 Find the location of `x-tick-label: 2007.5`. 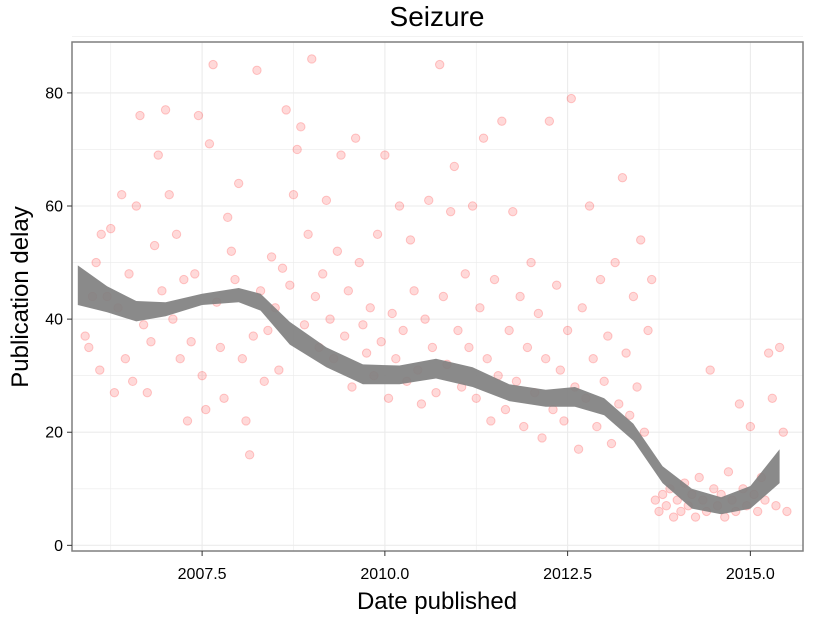

x-tick-label: 2007.5 is located at coordinates (202, 574).